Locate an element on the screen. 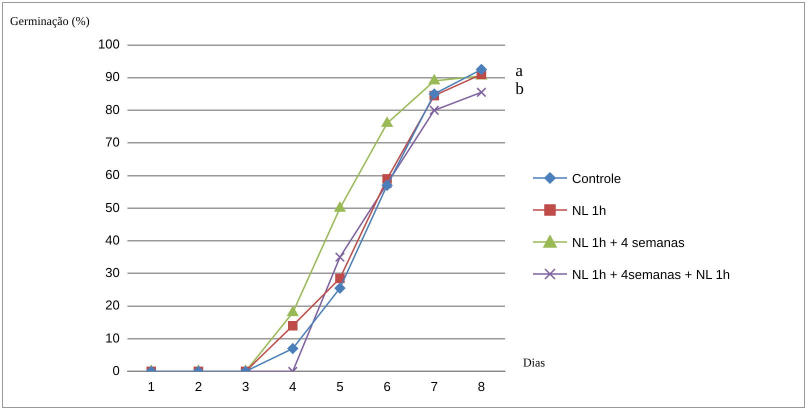 This screenshot has width=809, height=412. x-tick-label: 3 is located at coordinates (246, 386).